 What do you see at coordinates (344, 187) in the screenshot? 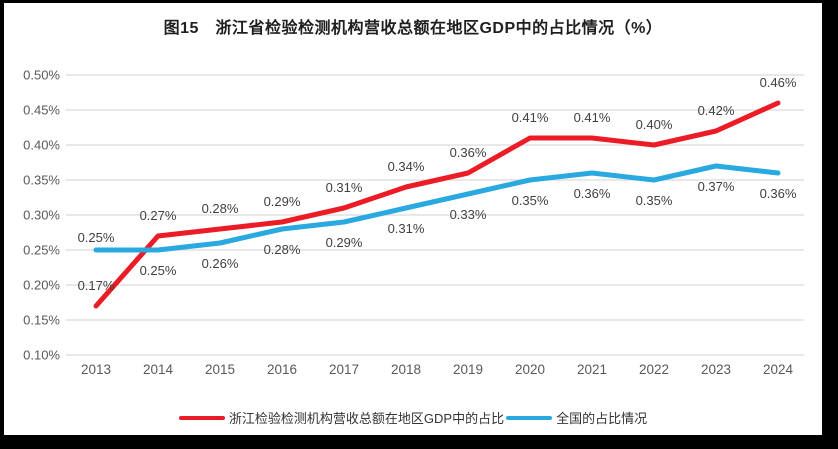
I see `data-label-series-0: 0.31%` at bounding box center [344, 187].